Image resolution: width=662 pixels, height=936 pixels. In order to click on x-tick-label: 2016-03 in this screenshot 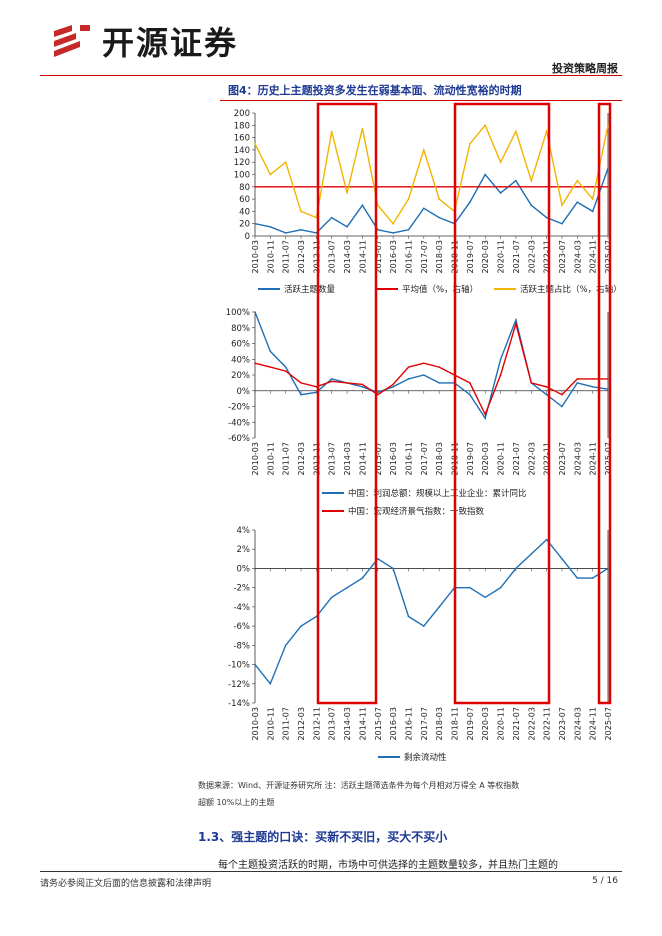, I will do `click(393, 723)`.